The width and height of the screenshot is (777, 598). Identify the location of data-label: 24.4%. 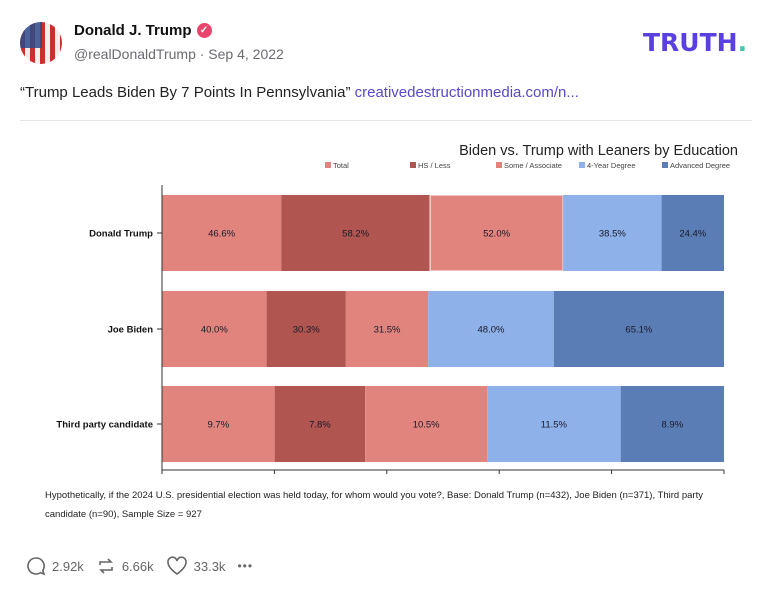
(692, 234).